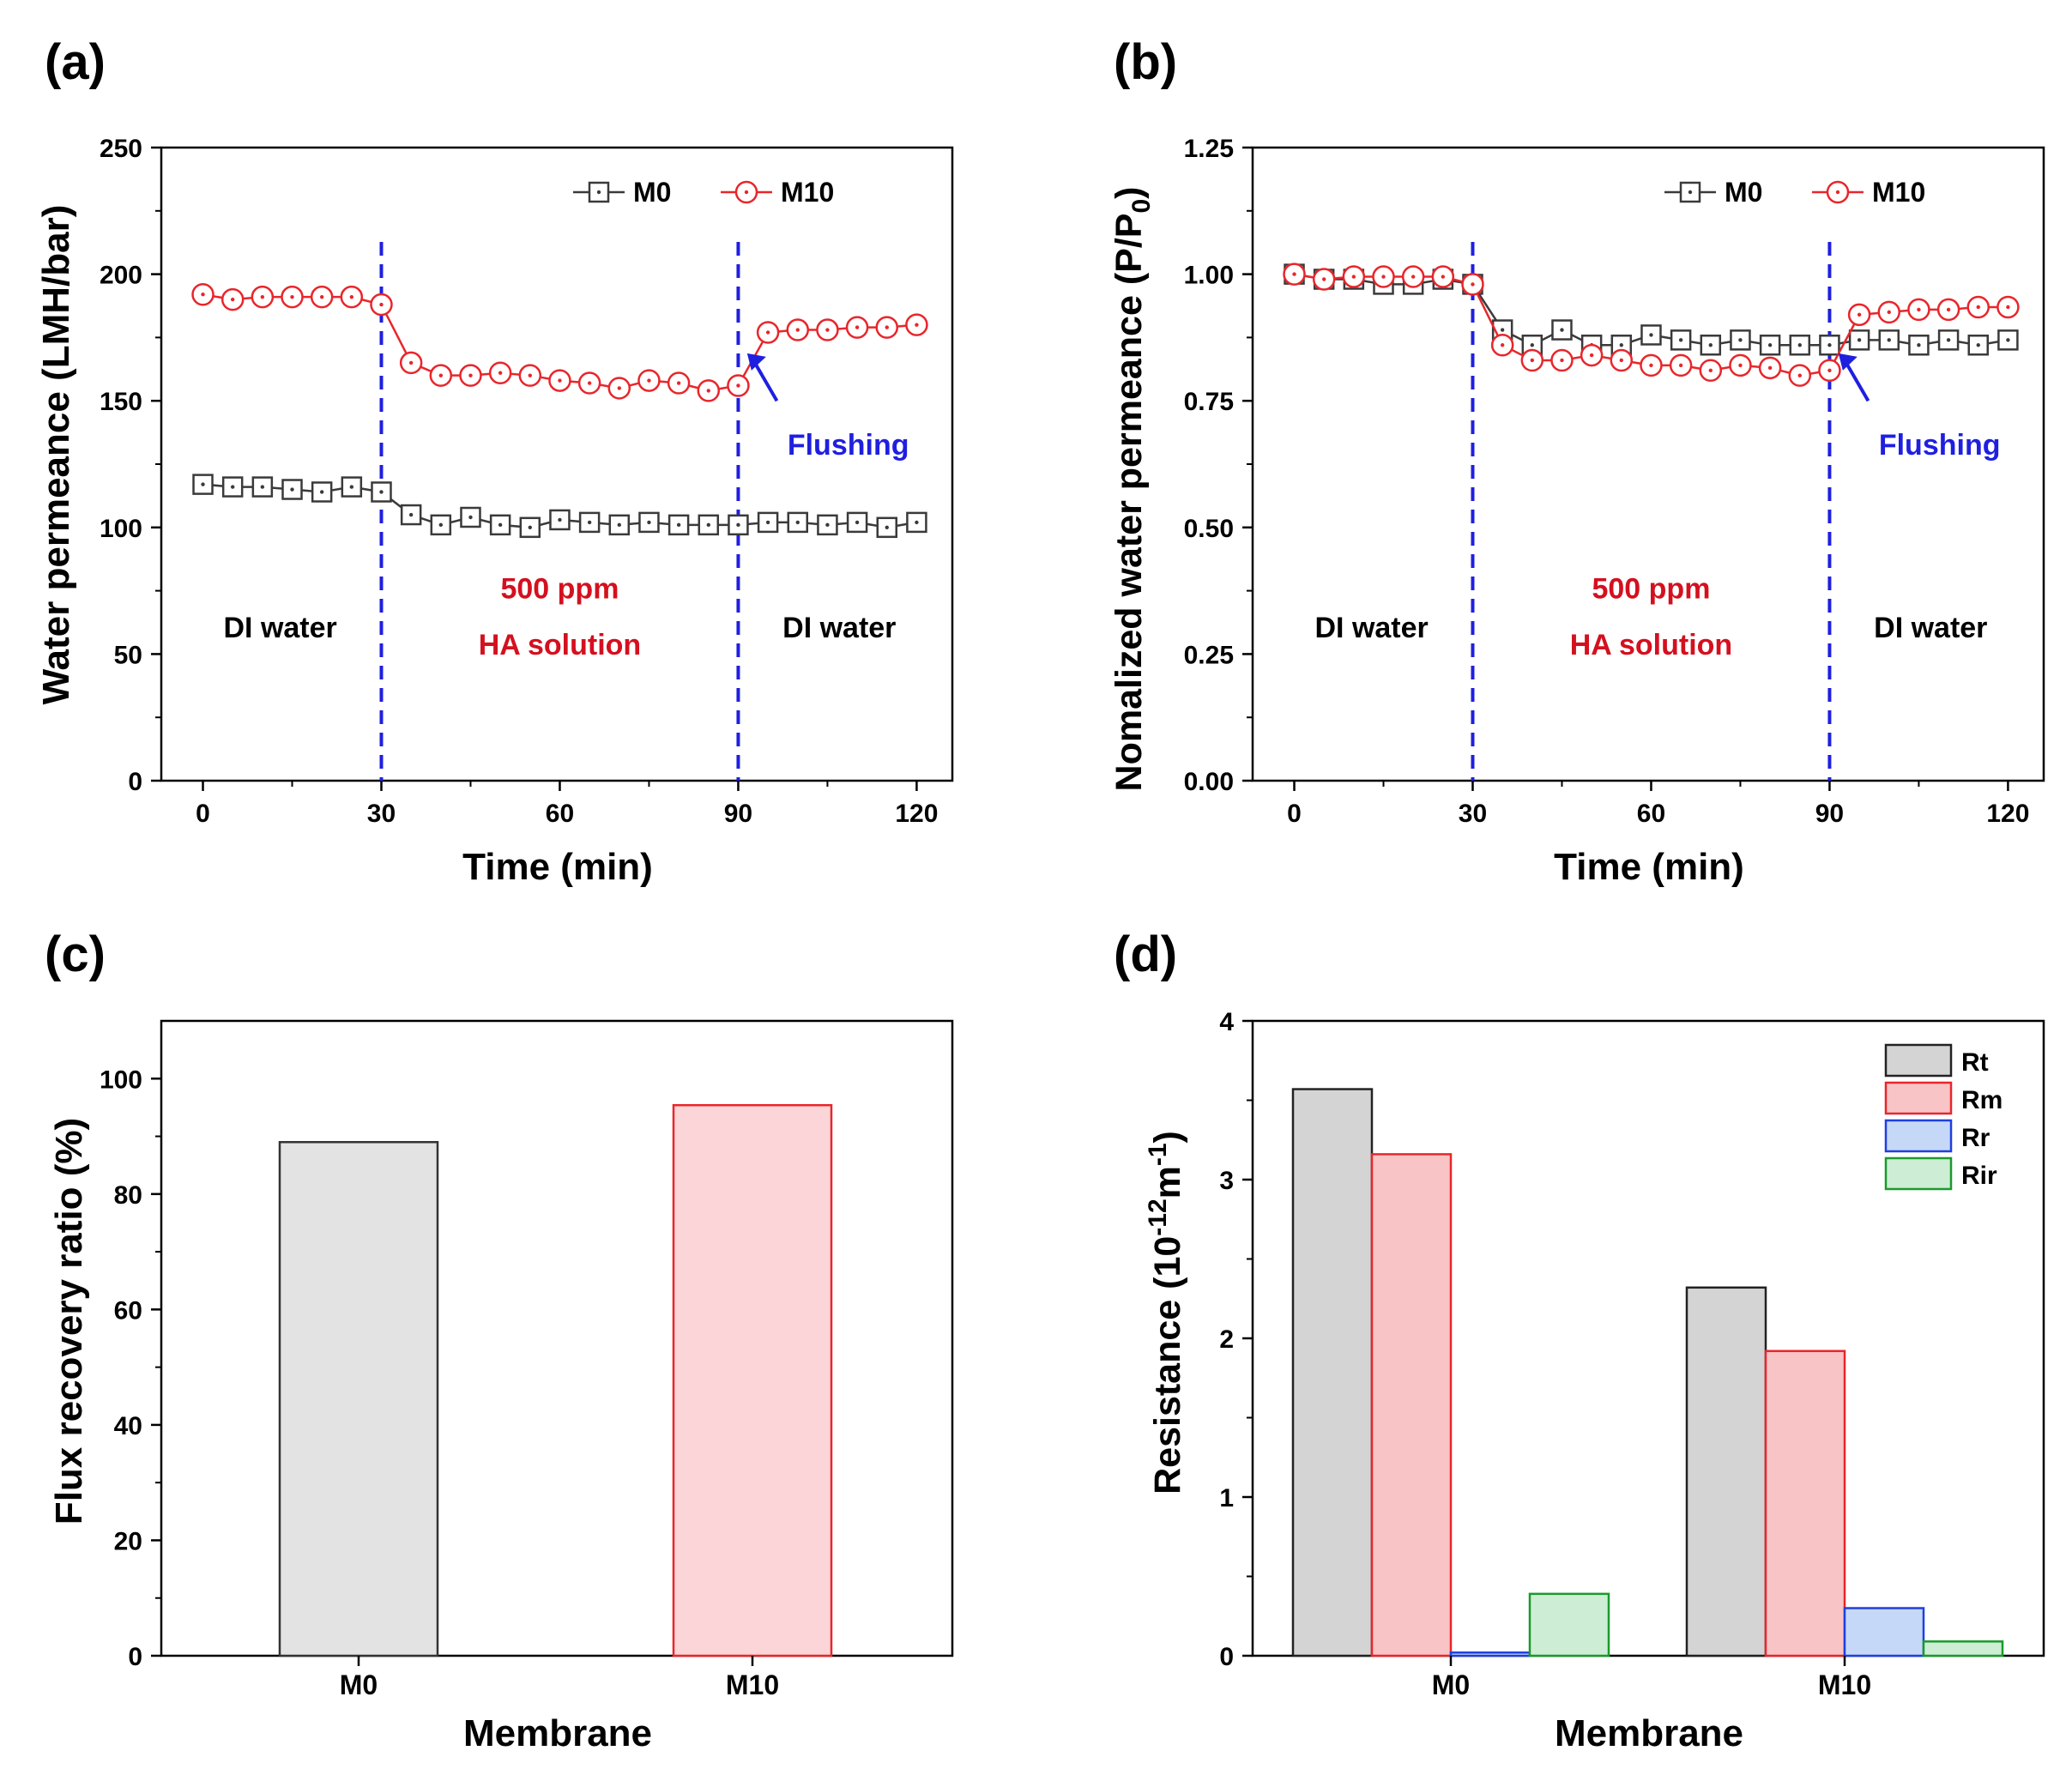 This screenshot has width=2072, height=1781. What do you see at coordinates (75, 954) in the screenshot?
I see `panel-c-label: (c)` at bounding box center [75, 954].